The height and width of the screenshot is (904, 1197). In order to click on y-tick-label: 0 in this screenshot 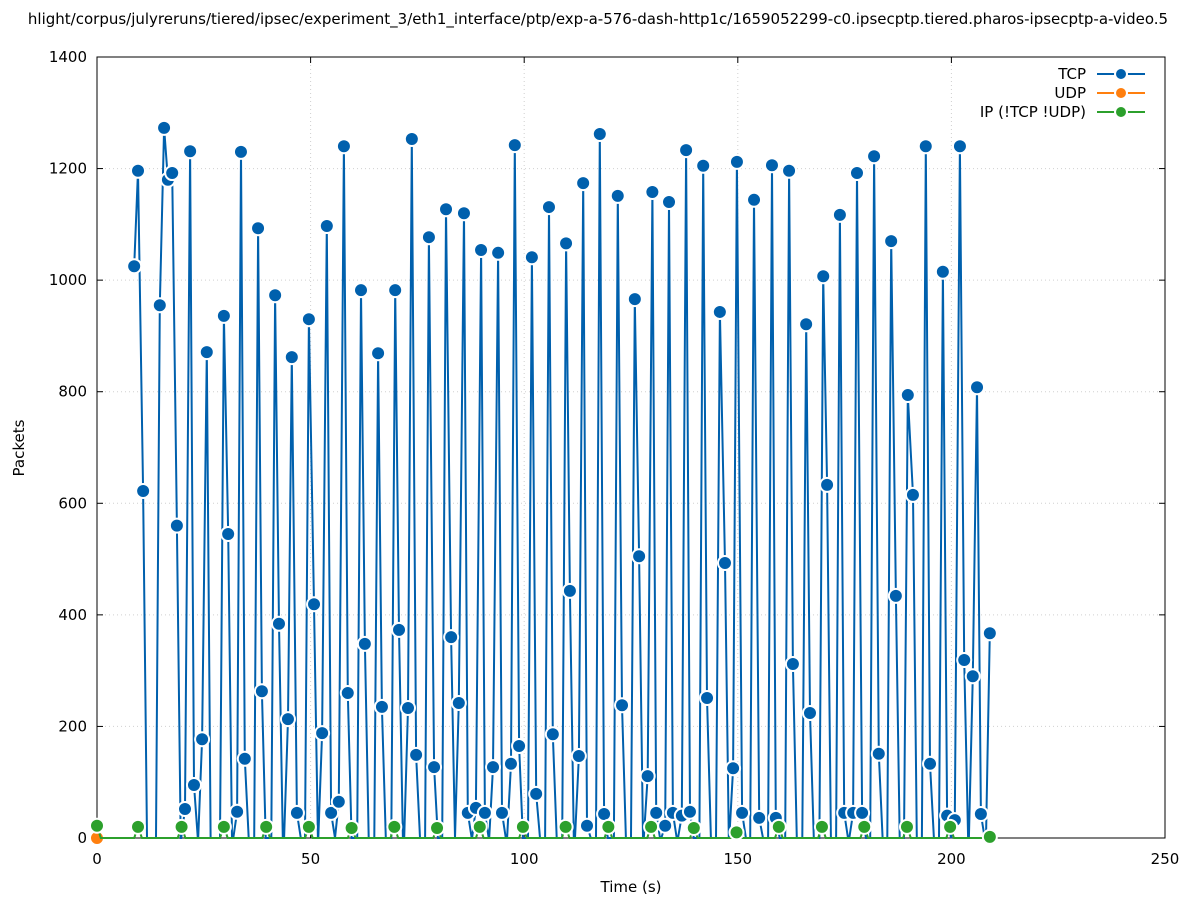, I will do `click(82, 838)`.